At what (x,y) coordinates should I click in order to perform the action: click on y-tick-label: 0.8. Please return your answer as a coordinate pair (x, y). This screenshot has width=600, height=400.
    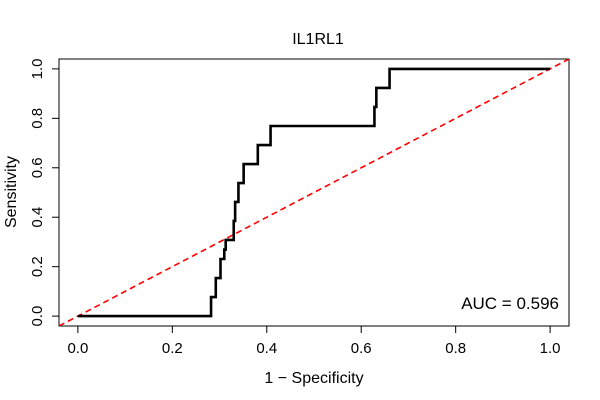
    Looking at the image, I should click on (37, 118).